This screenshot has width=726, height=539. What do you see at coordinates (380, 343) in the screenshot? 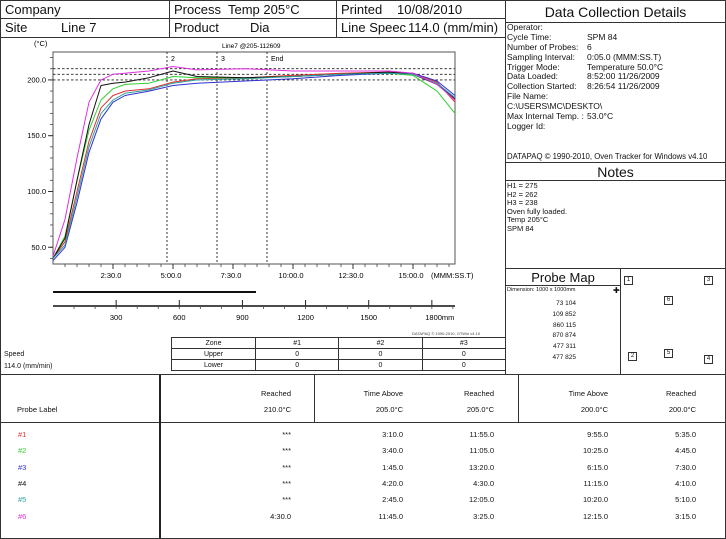
I see `zone-header: #2` at bounding box center [380, 343].